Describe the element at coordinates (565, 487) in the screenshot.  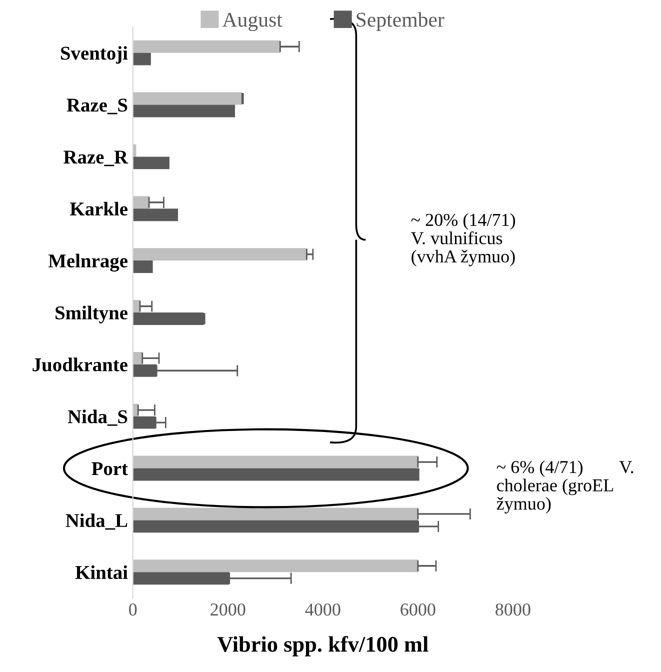
I see `annotation: ~ 6% (4/71) V. cholerae (groEL žymuo)` at that location.